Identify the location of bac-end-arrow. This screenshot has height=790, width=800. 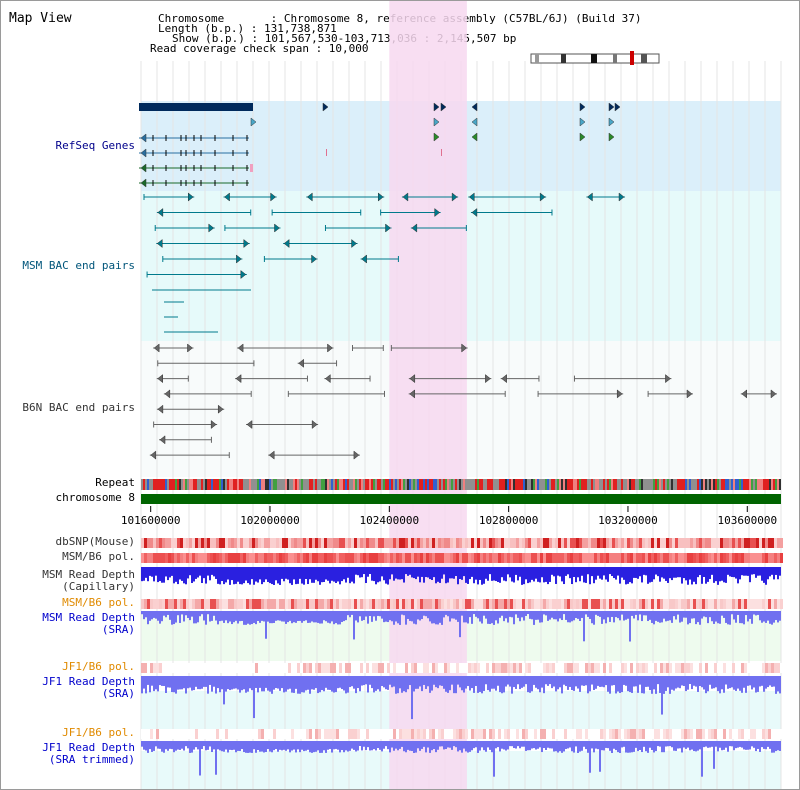
(309, 197).